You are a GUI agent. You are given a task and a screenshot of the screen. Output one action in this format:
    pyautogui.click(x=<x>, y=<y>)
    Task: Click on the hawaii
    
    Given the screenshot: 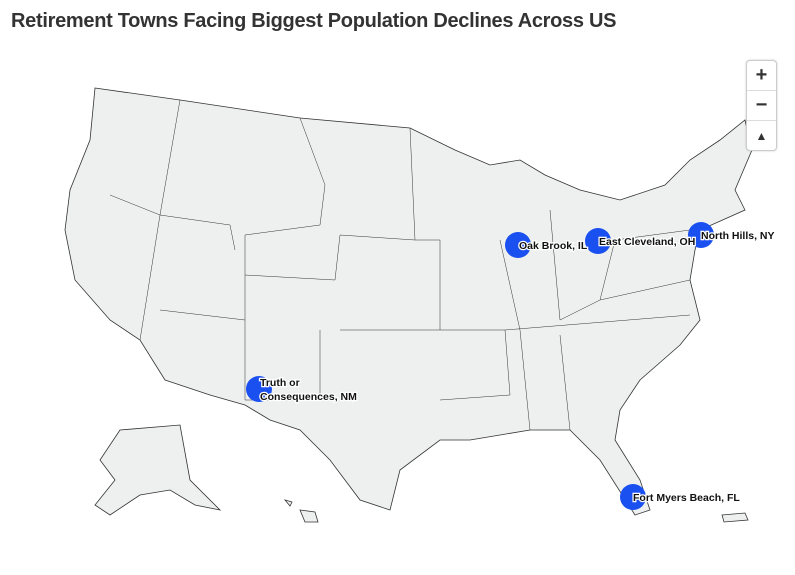 What is the action you would take?
    pyautogui.click(x=301, y=511)
    